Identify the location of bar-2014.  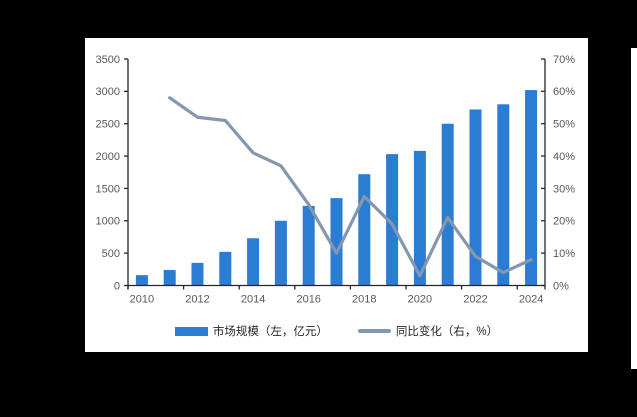
(253, 262).